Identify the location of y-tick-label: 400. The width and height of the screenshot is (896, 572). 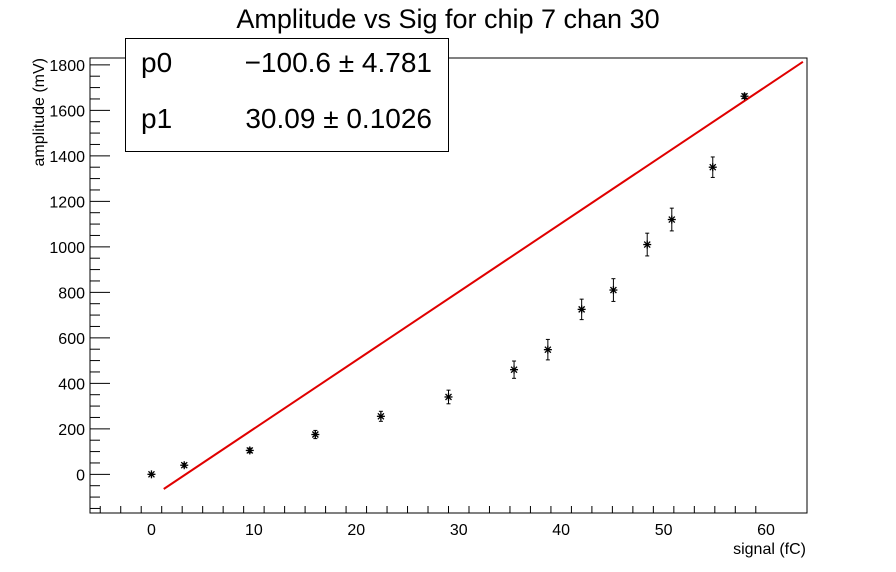
(71, 384).